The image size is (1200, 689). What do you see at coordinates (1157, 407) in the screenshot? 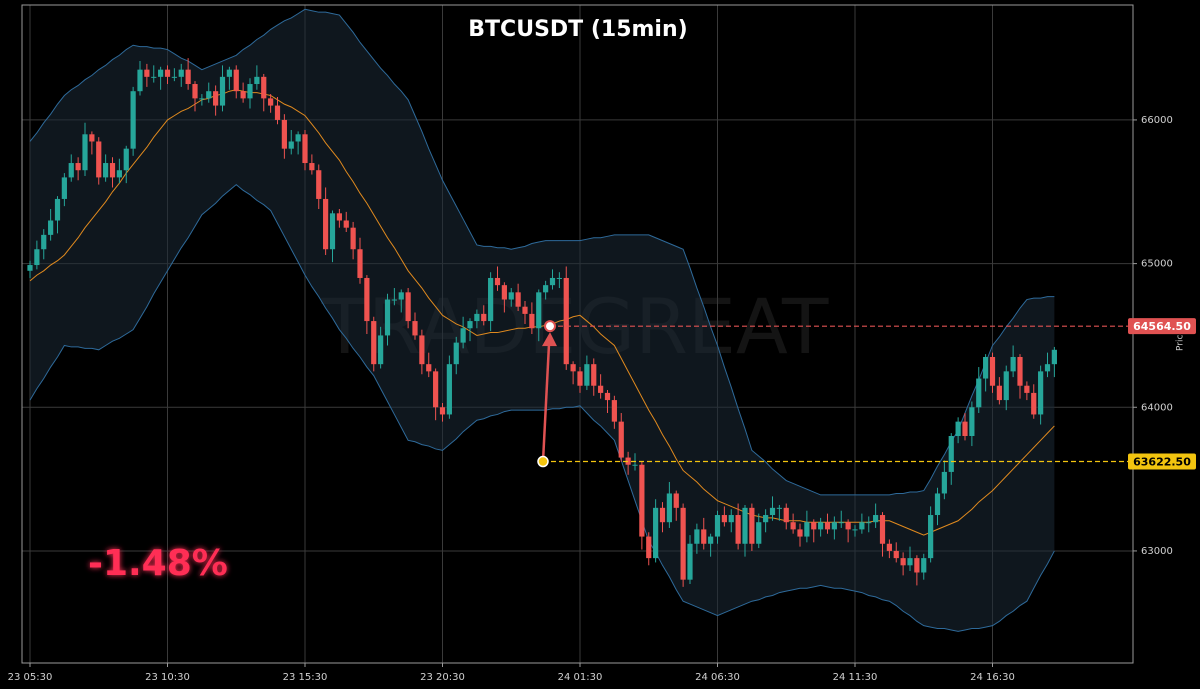
I see `y-tick-label: 64000` at bounding box center [1157, 407].